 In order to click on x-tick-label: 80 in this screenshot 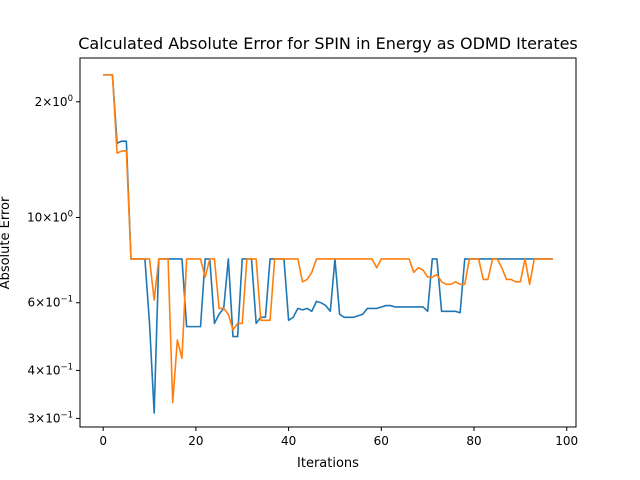, I will do `click(473, 441)`.